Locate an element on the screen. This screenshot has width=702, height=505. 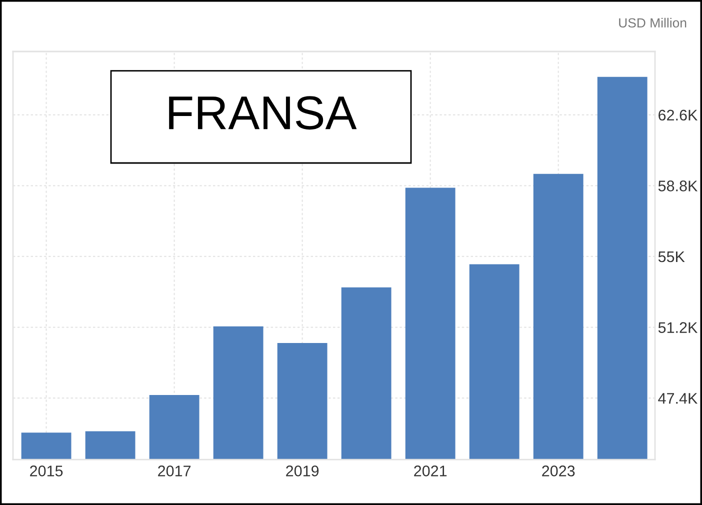
x-tick-label: 2023 is located at coordinates (558, 471).